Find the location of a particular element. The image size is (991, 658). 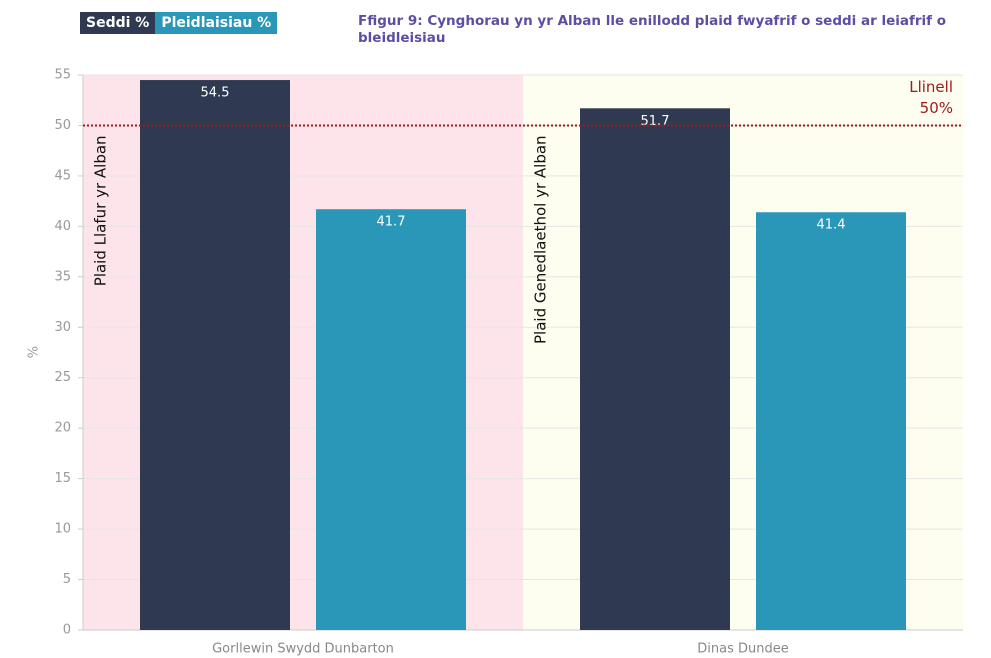

y-tick-label: 40 is located at coordinates (62, 226).